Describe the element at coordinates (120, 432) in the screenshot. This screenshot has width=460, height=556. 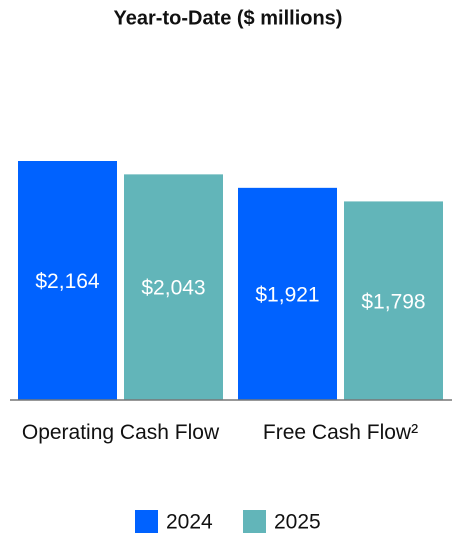
I see `x-tick-label: Operating Cash Flow` at that location.